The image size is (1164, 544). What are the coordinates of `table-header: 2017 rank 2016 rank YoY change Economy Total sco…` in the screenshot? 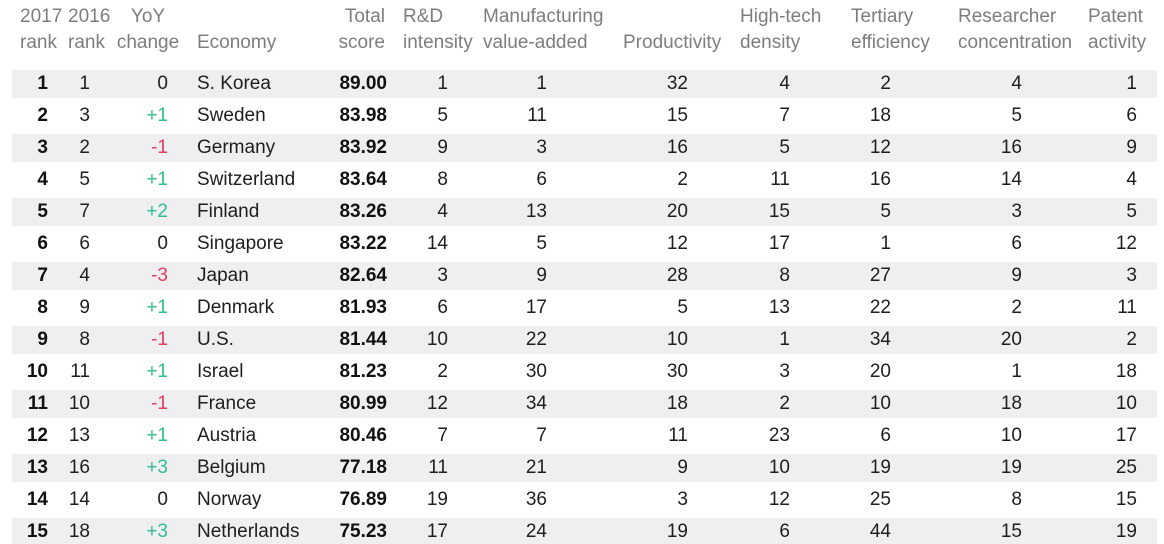 It's located at (584, 35).